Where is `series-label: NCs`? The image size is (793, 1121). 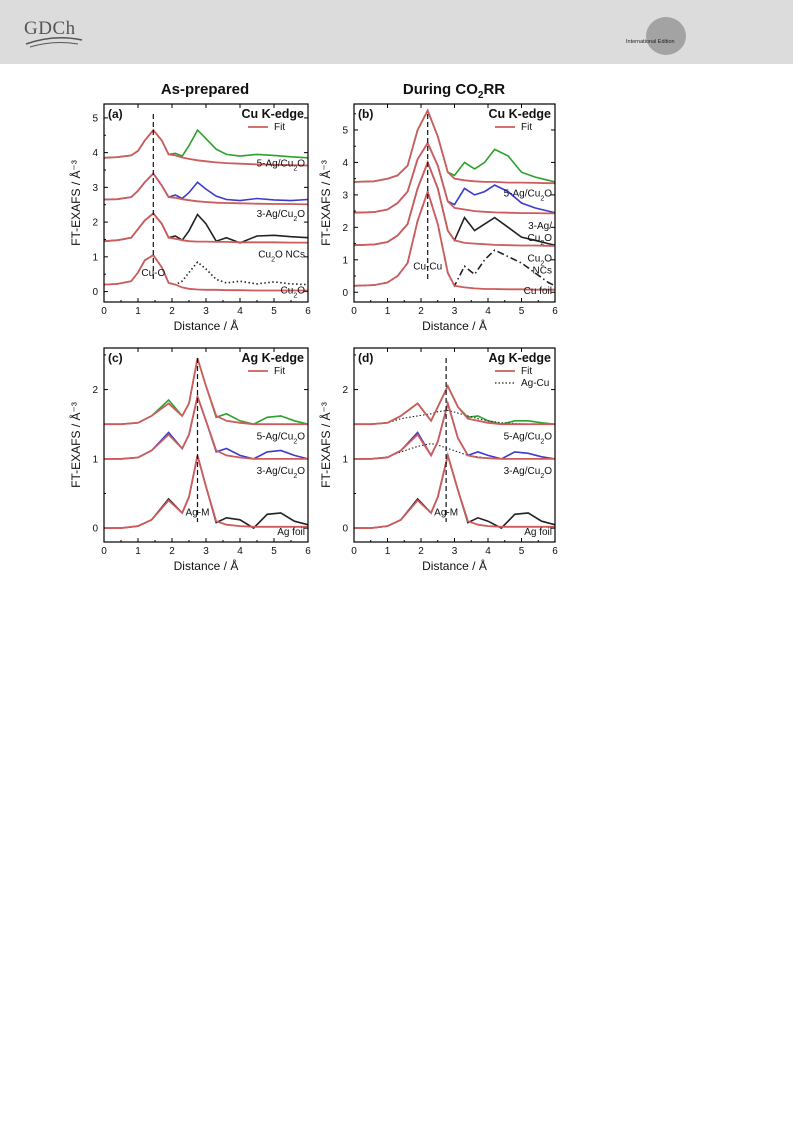
series-label: NCs is located at coordinates (542, 270).